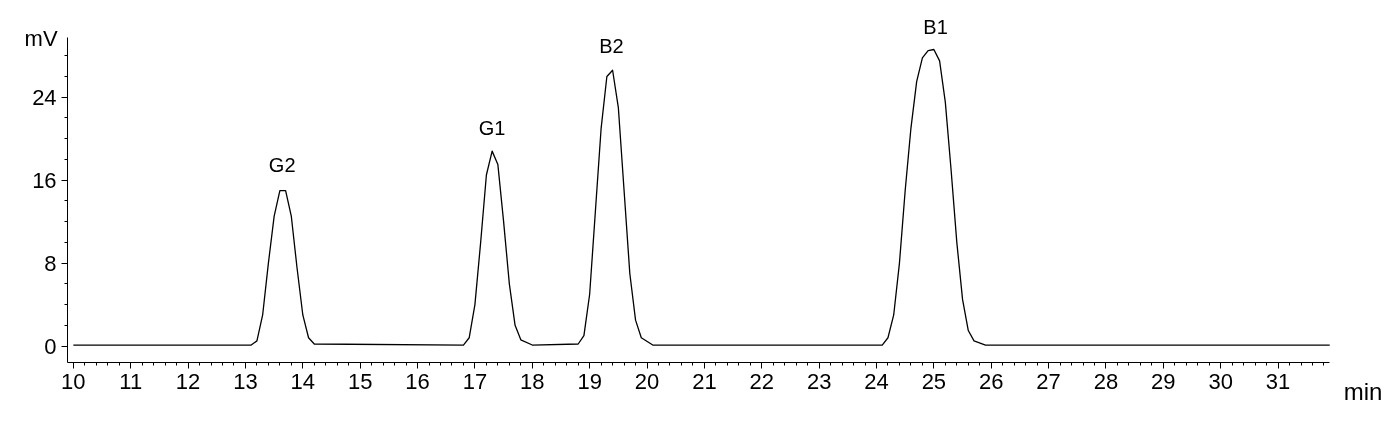 The height and width of the screenshot is (422, 1398). What do you see at coordinates (876, 381) in the screenshot?
I see `x-tick-label: 24` at bounding box center [876, 381].